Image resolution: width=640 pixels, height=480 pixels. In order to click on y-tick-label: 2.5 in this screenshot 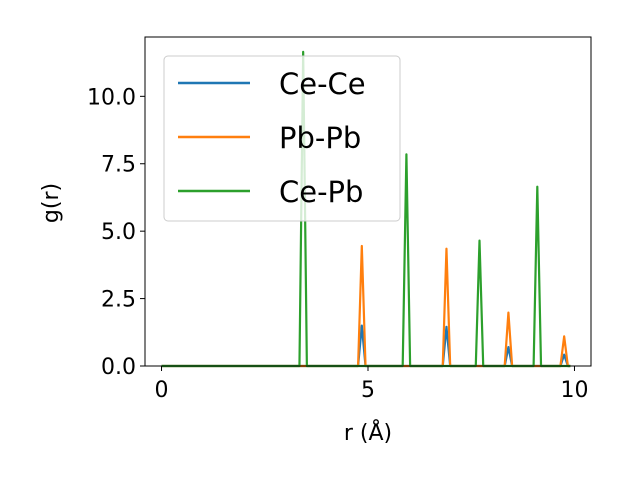, I will do `click(118, 300)`.